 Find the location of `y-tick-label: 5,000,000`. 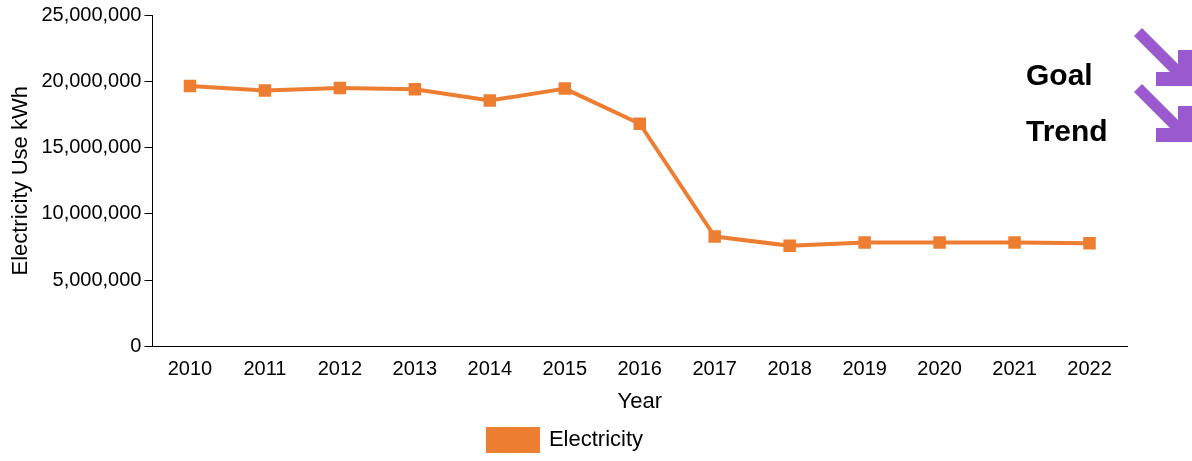

y-tick-label: 5,000,000 is located at coordinates (97, 278).